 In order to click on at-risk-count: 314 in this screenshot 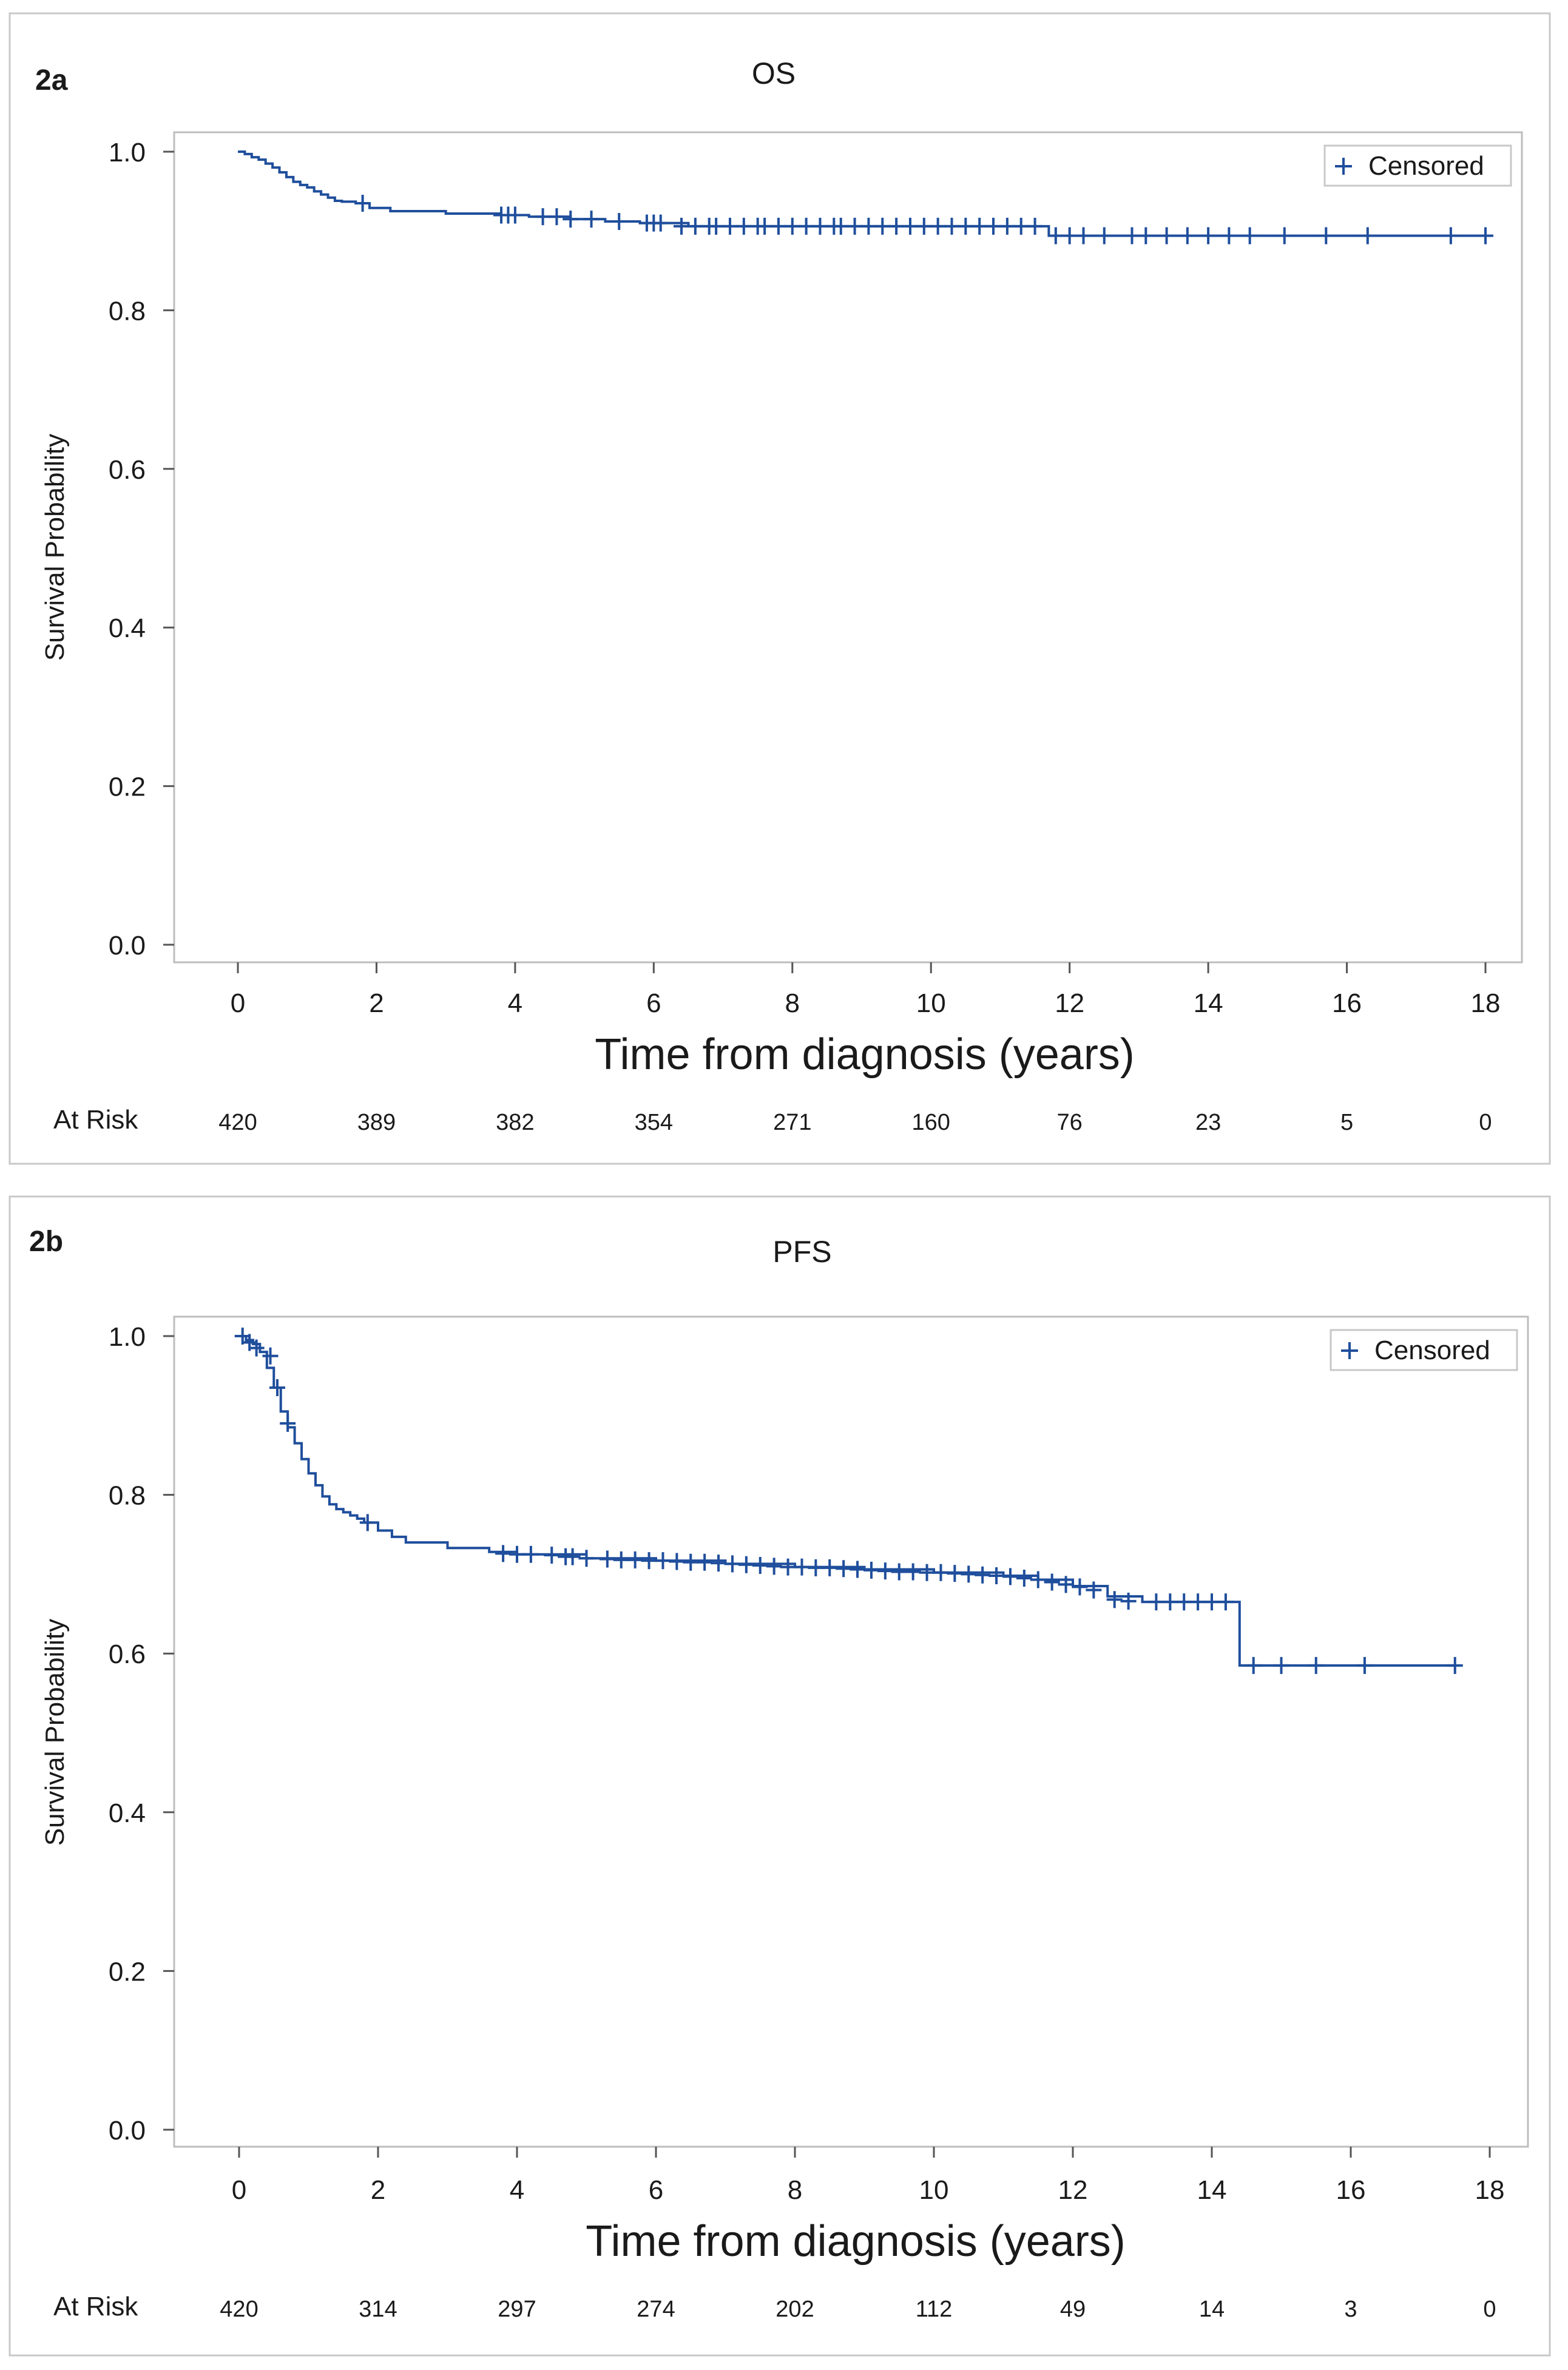, I will do `click(378, 2309)`.